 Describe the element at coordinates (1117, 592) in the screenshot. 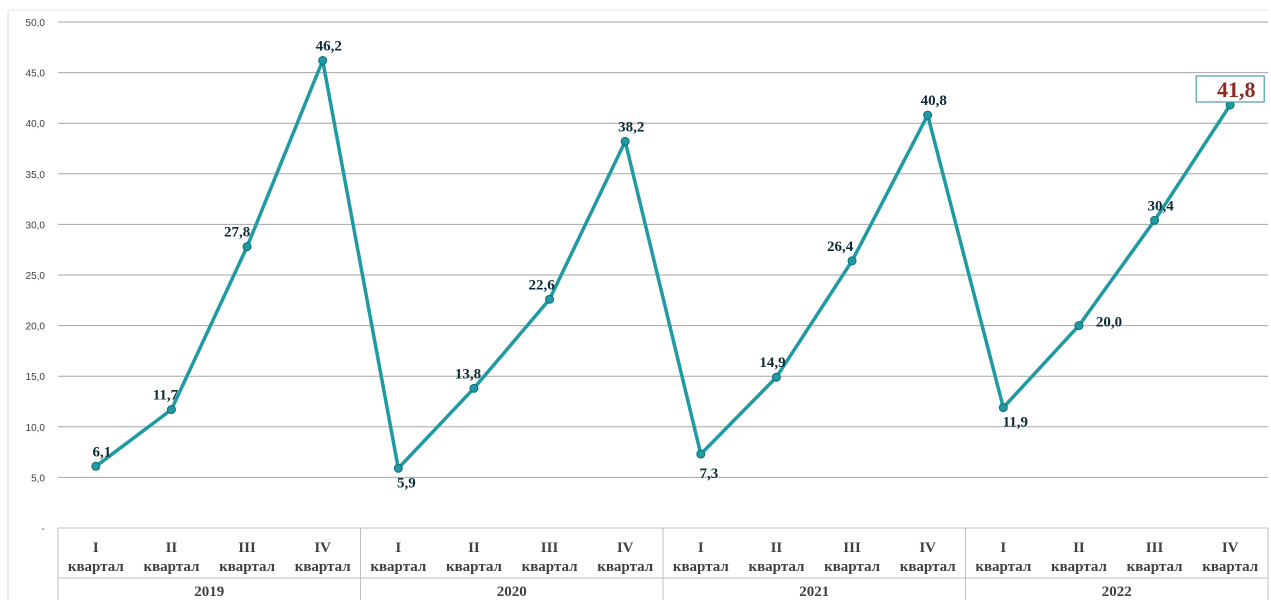

I see `x-year-label: 2022` at that location.